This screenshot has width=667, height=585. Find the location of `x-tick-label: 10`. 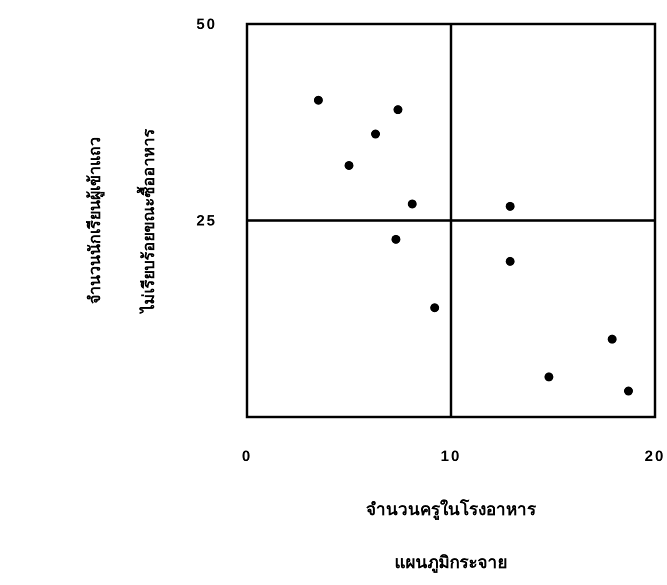

x-tick-label: 10 is located at coordinates (451, 456).